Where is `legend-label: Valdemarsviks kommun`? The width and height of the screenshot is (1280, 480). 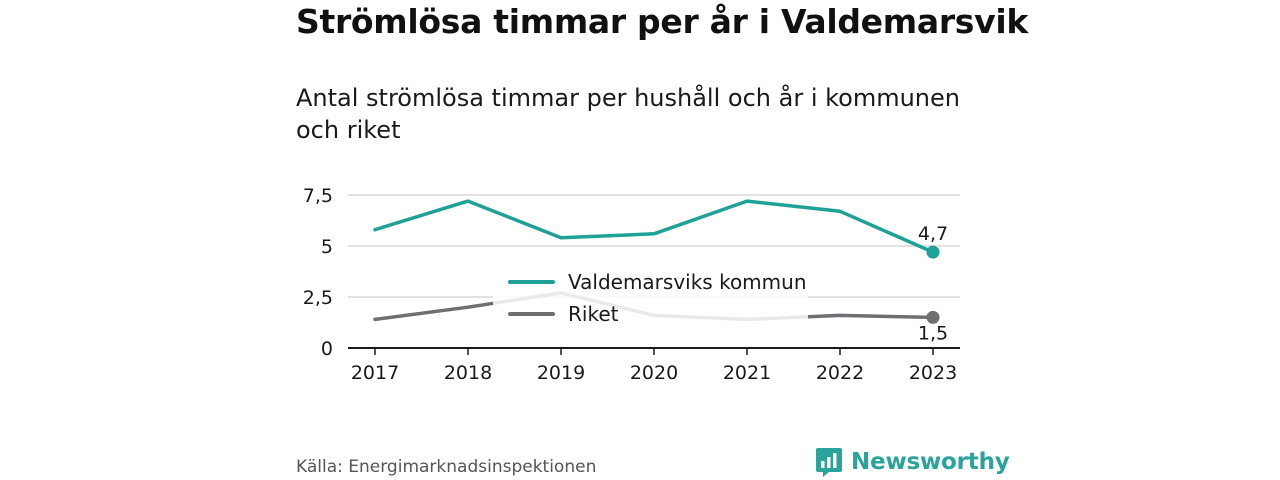 legend-label: Valdemarsviks kommun is located at coordinates (687, 282).